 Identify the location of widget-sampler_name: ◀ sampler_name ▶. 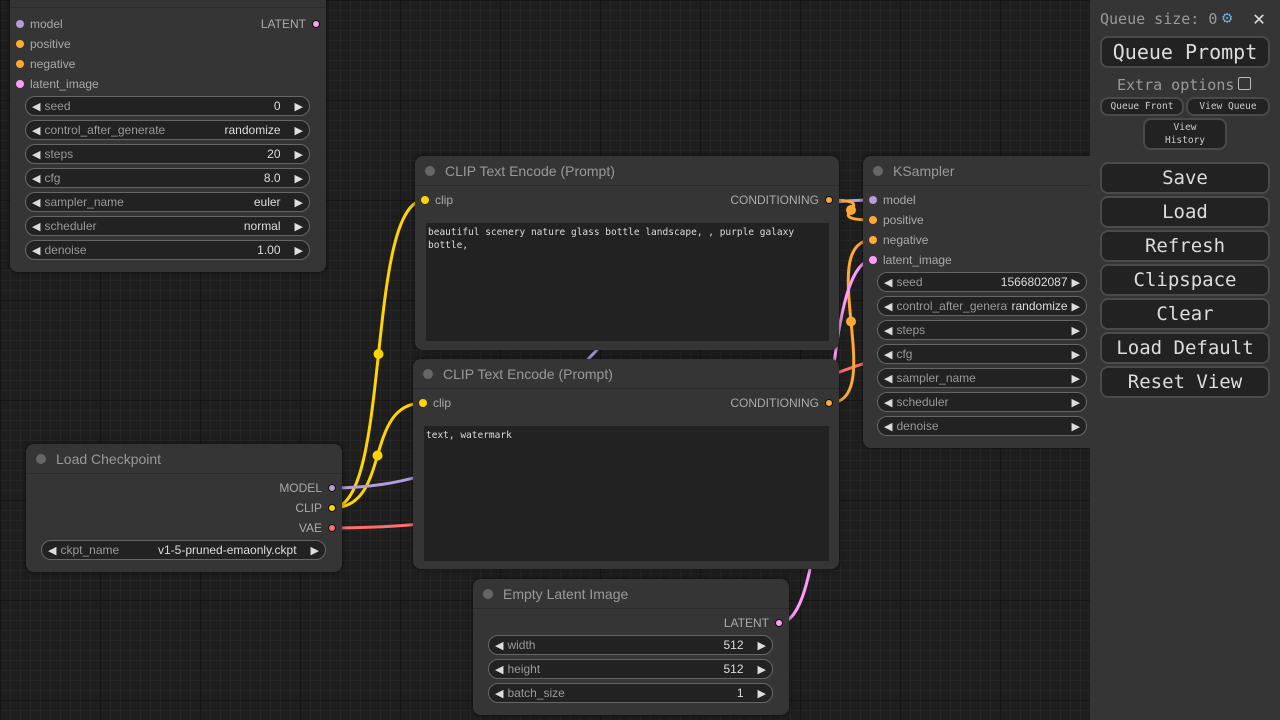
(982, 378).